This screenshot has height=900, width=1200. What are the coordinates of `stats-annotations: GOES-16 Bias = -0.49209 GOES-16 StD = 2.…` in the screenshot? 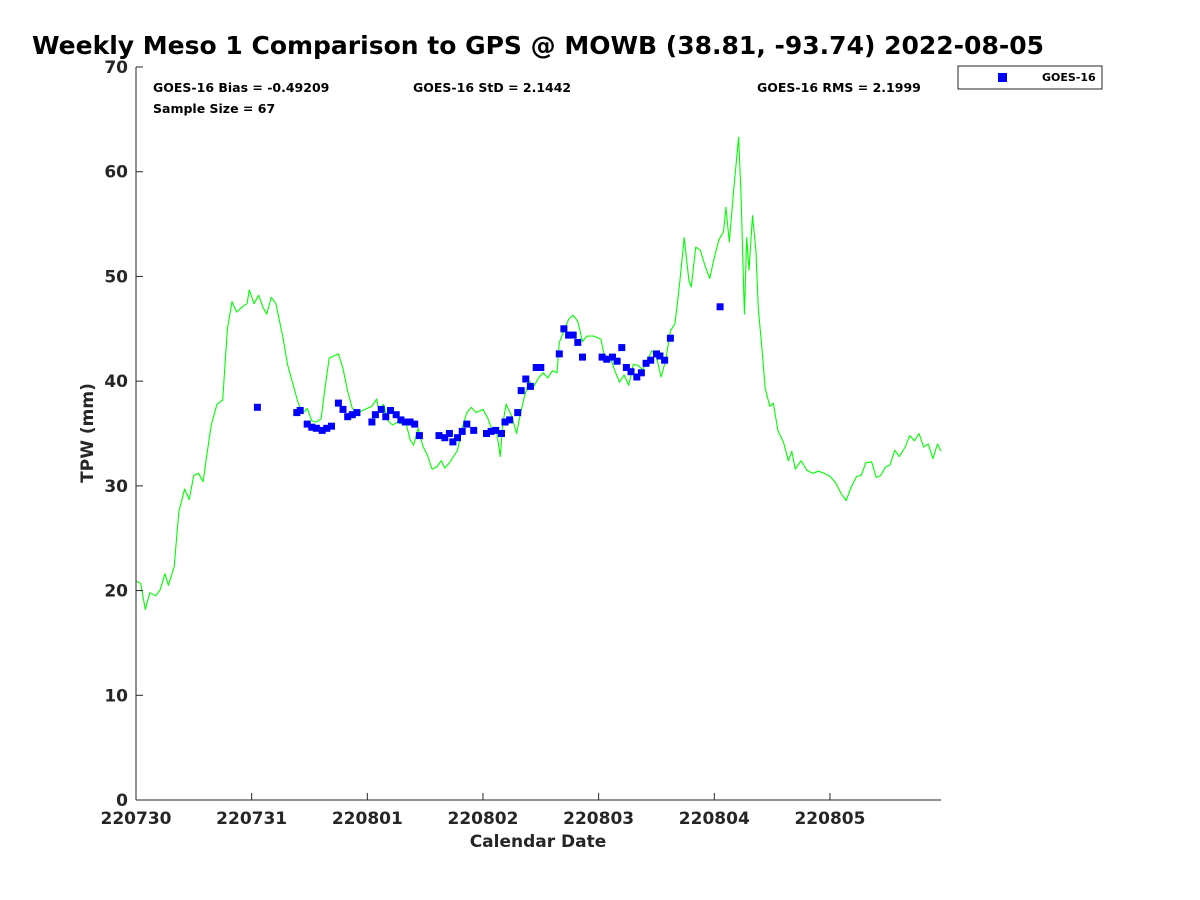 It's located at (537, 98).